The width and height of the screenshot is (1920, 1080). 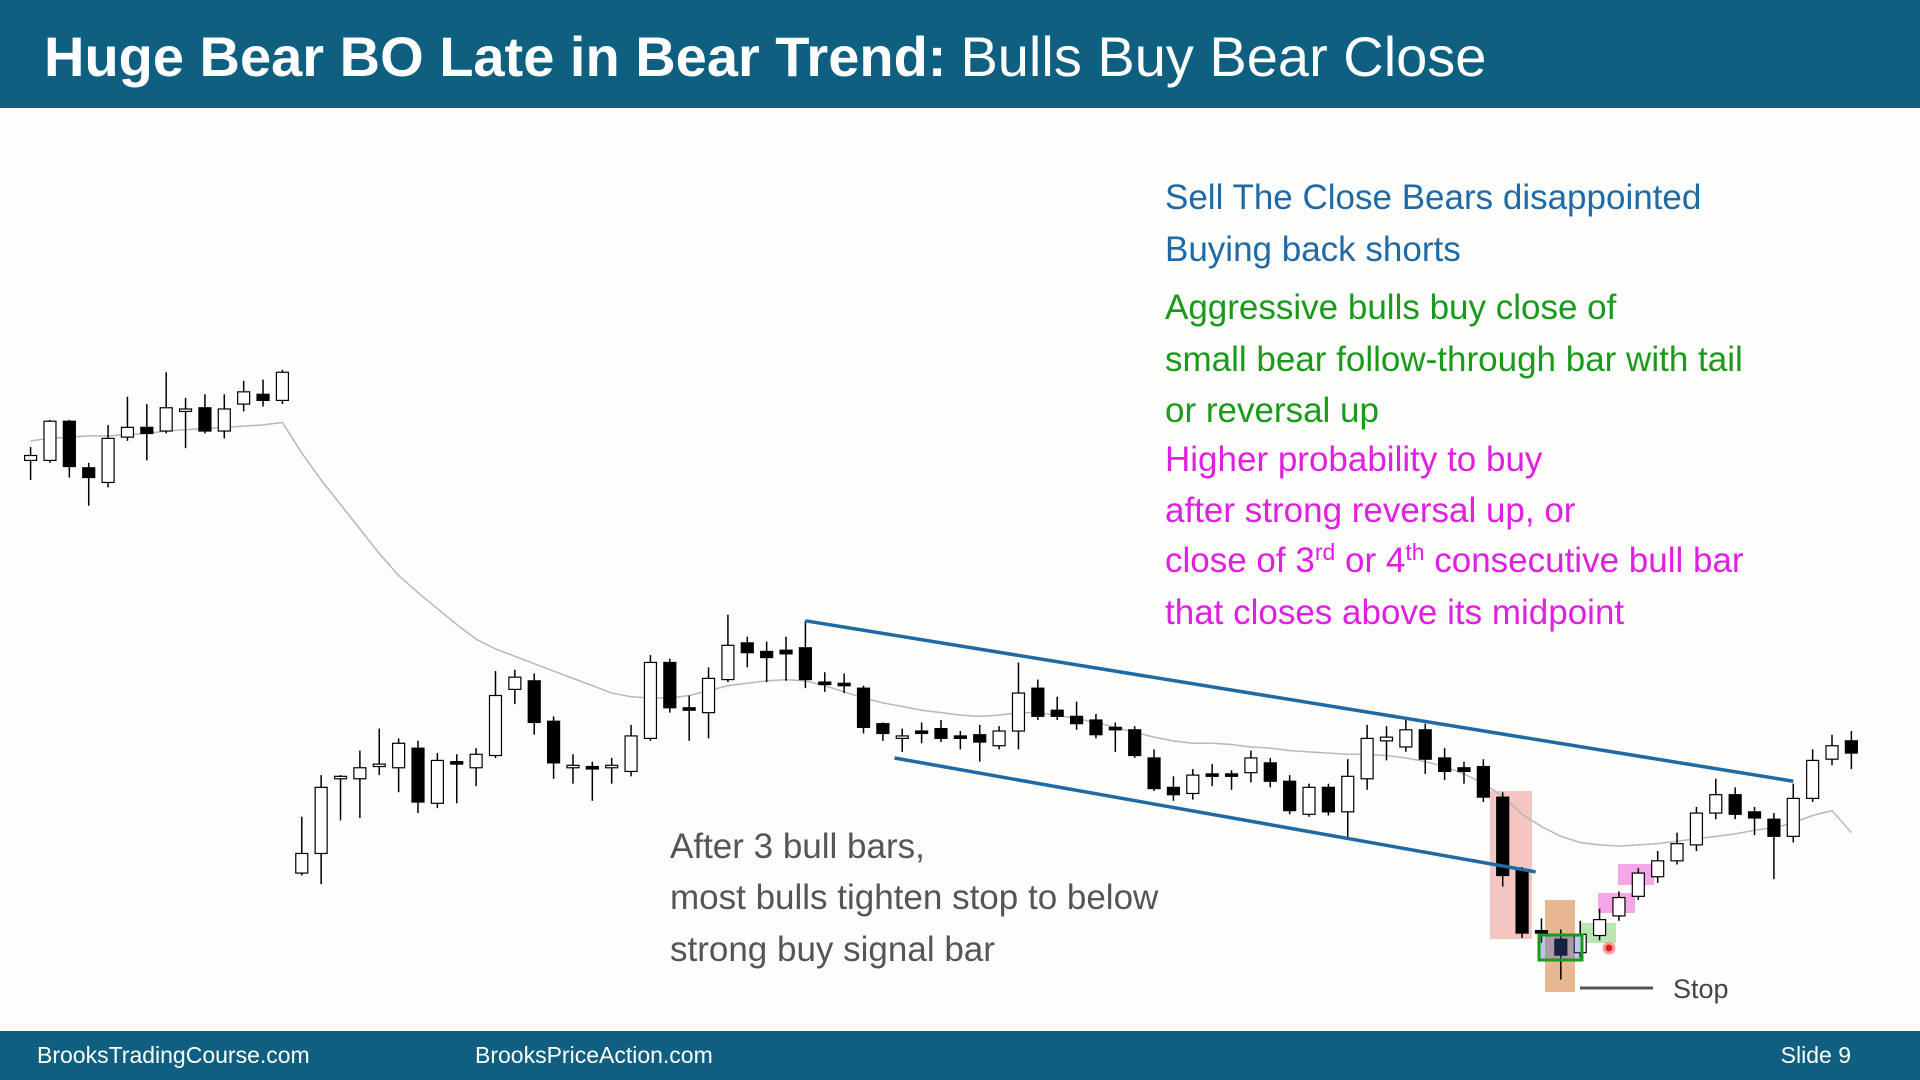 I want to click on footer-left: BrooksTradingCourse.com, so click(x=173, y=1055).